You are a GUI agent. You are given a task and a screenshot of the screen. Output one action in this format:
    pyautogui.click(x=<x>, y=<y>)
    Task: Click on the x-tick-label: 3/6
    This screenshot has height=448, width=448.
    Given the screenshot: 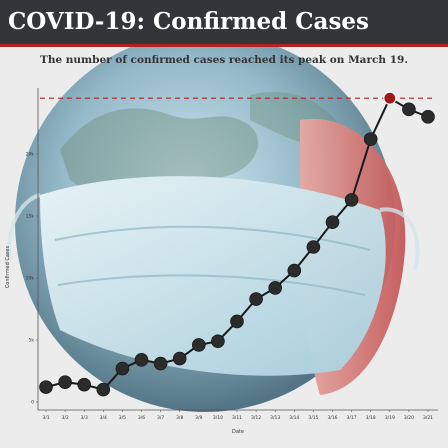 What is the action you would take?
    pyautogui.click(x=141, y=418)
    